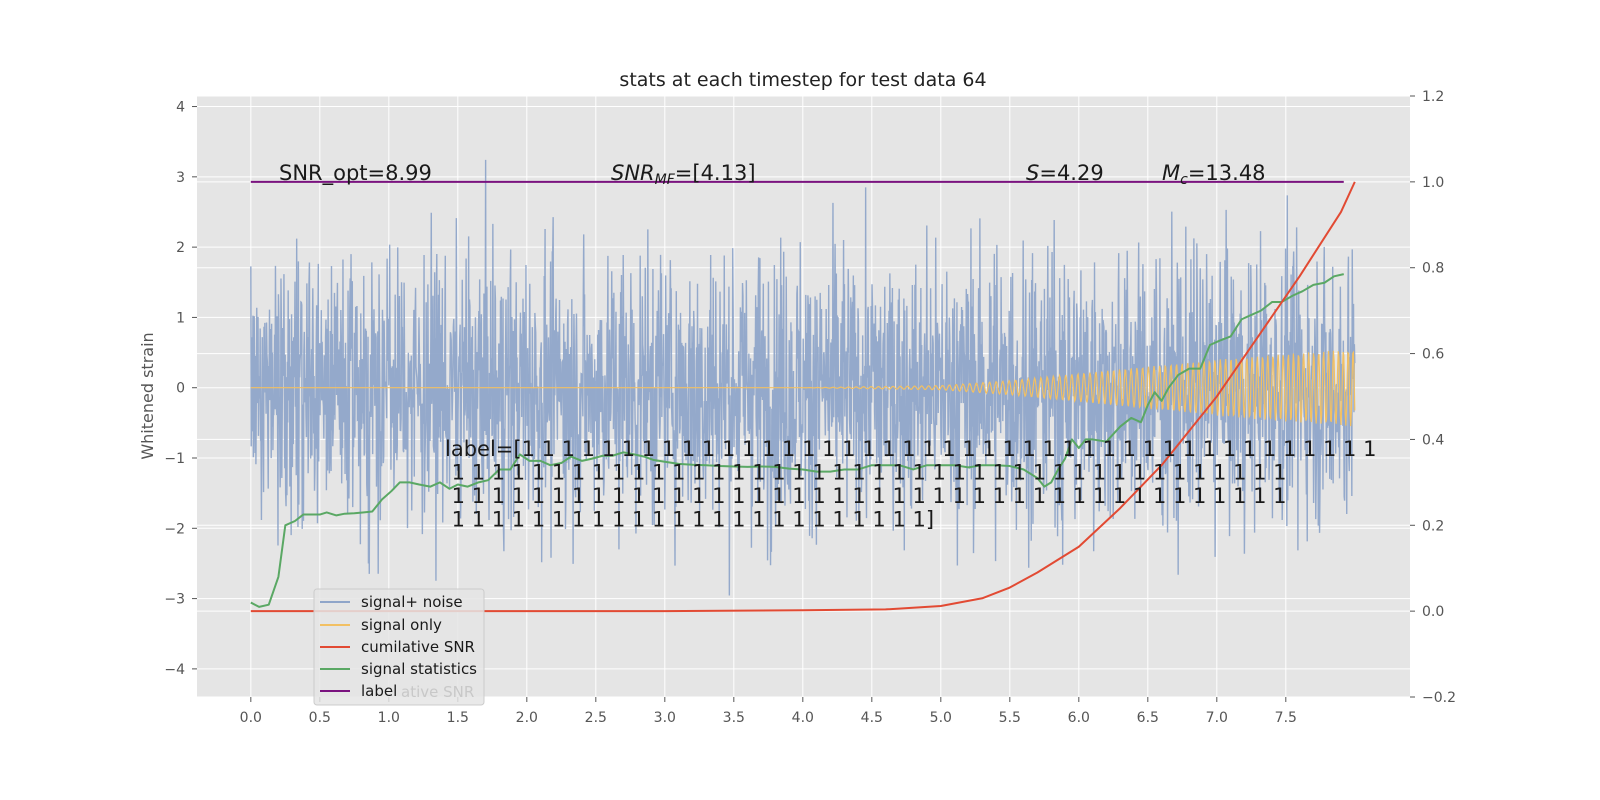 The width and height of the screenshot is (1600, 800). What do you see at coordinates (1032, 173) in the screenshot?
I see `annotation-s-name: S` at bounding box center [1032, 173].